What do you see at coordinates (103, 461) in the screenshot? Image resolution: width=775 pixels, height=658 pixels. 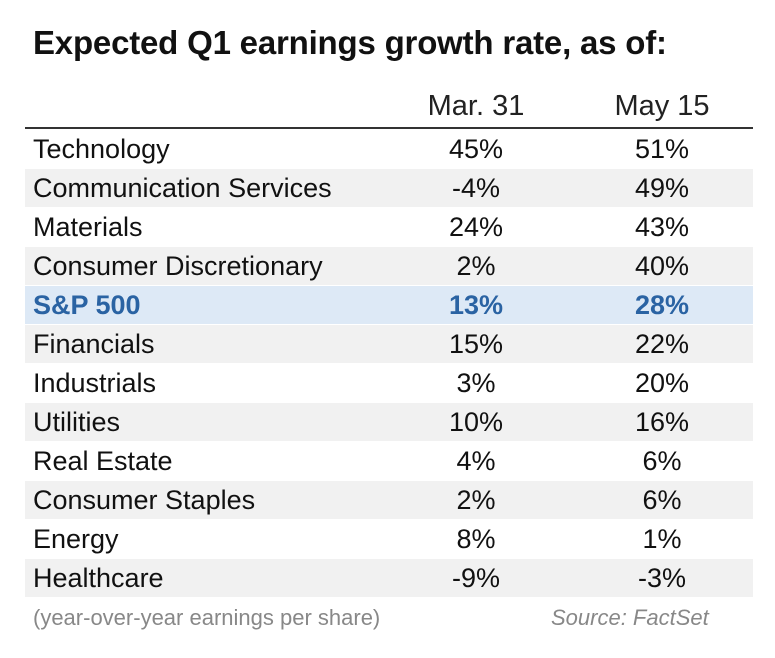 I see `sector-label: Real Estate` at bounding box center [103, 461].